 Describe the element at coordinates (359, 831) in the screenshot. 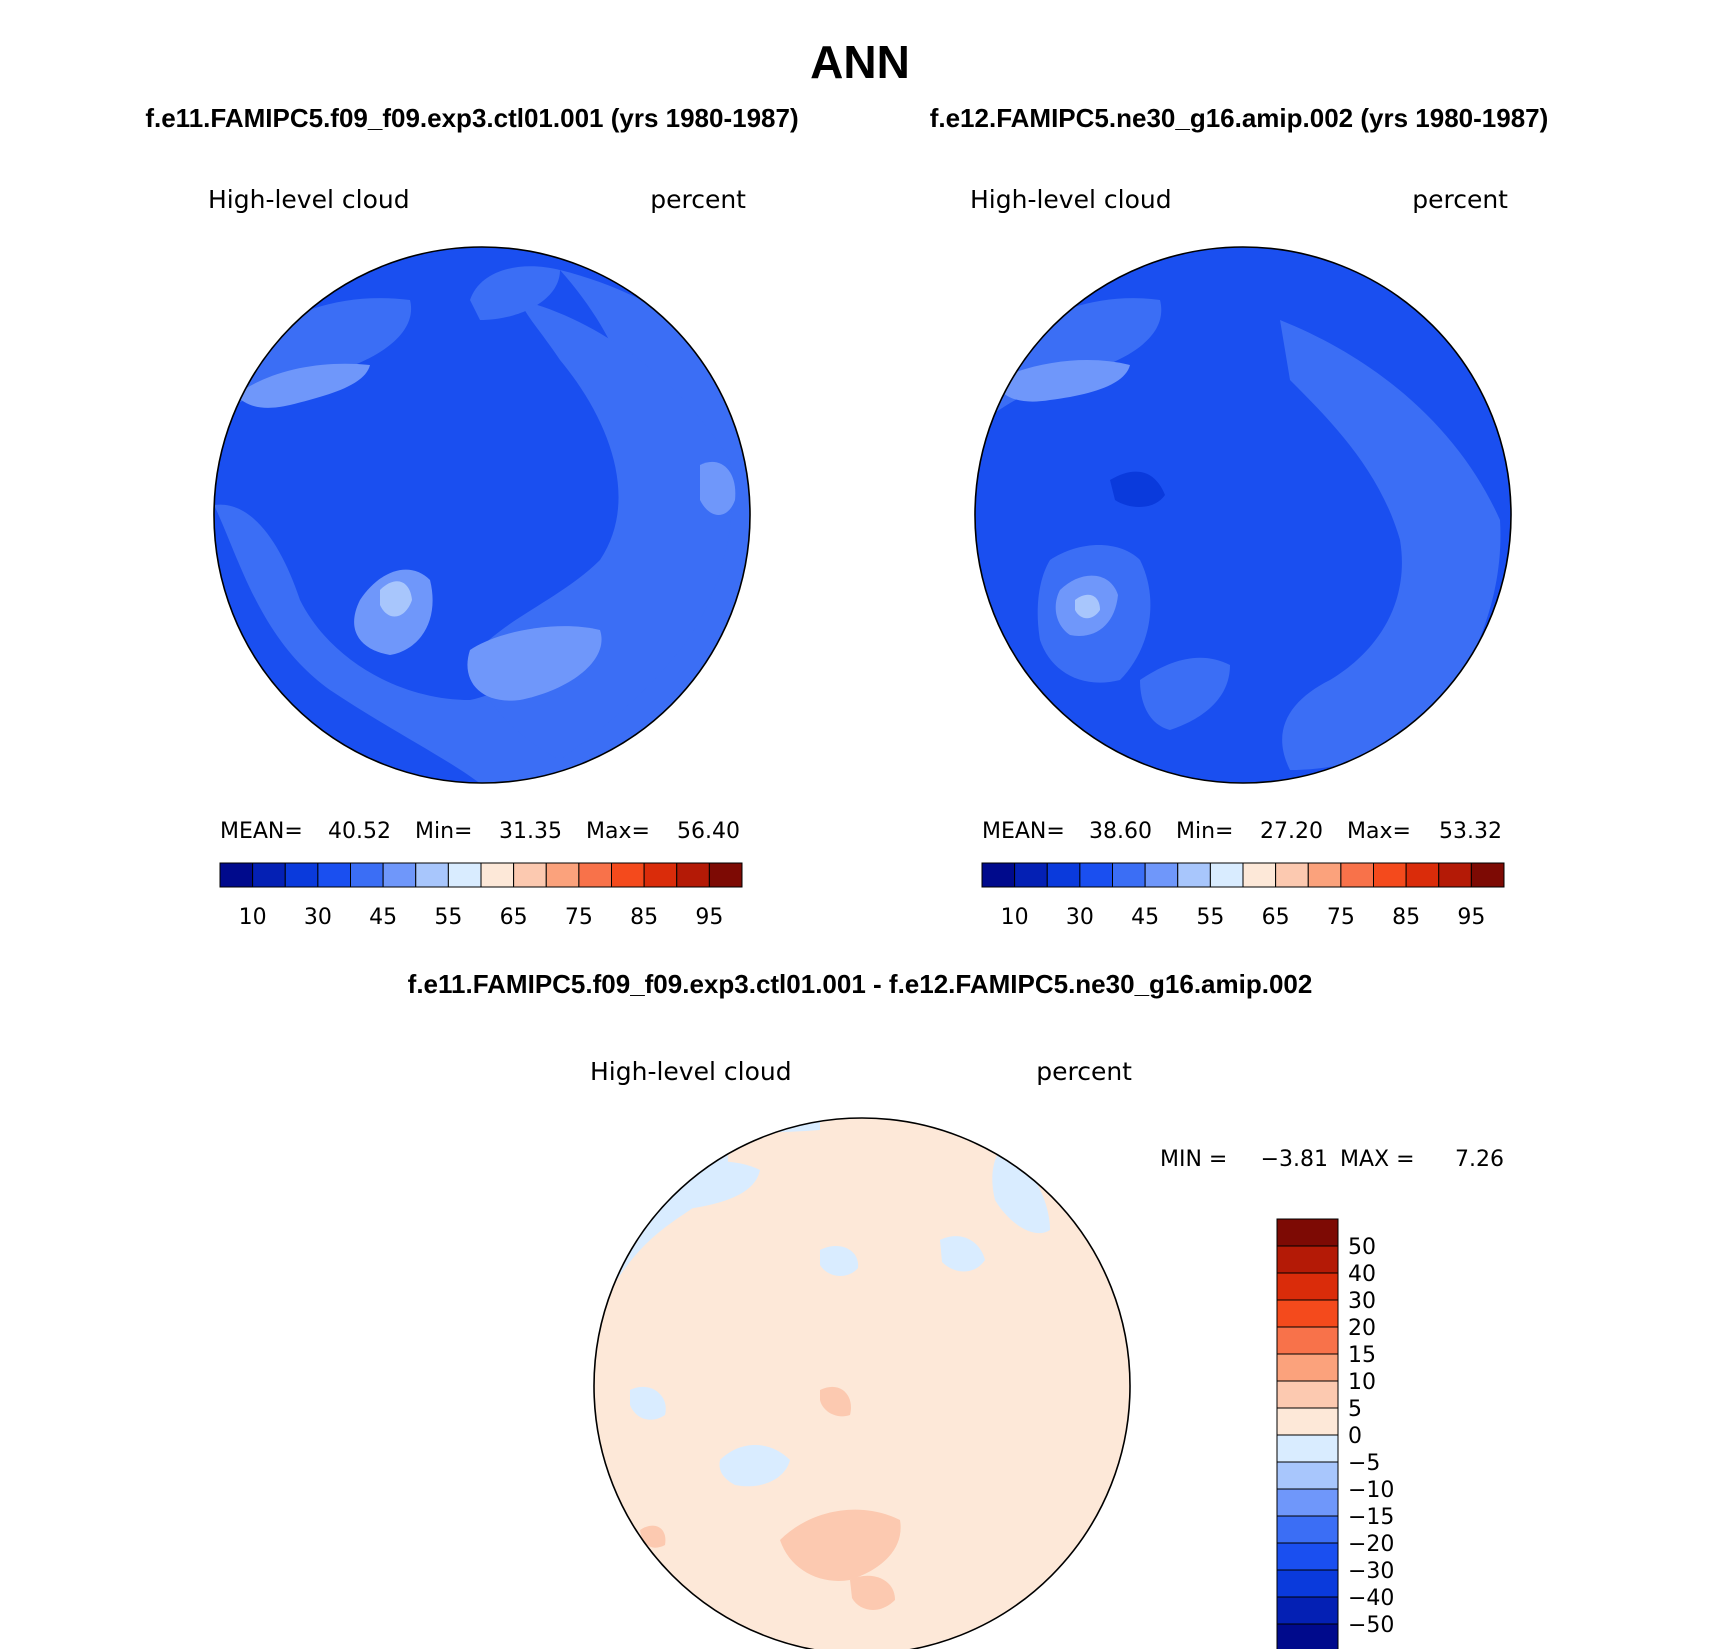

I see `panel-1-mean-value: 40.52` at that location.